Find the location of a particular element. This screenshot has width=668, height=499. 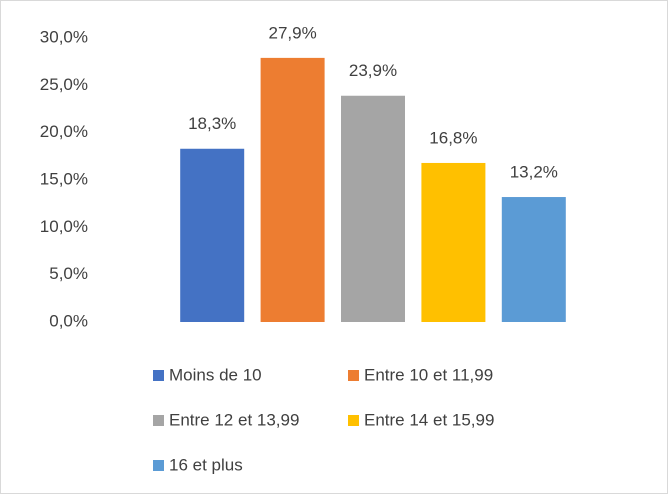

y-tick-label: 20,0% is located at coordinates (64, 131).